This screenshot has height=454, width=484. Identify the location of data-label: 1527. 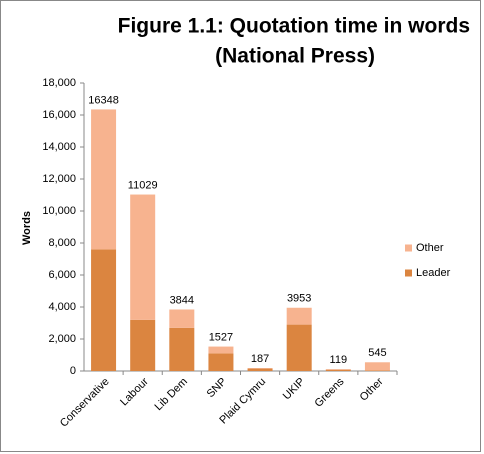
(221, 337).